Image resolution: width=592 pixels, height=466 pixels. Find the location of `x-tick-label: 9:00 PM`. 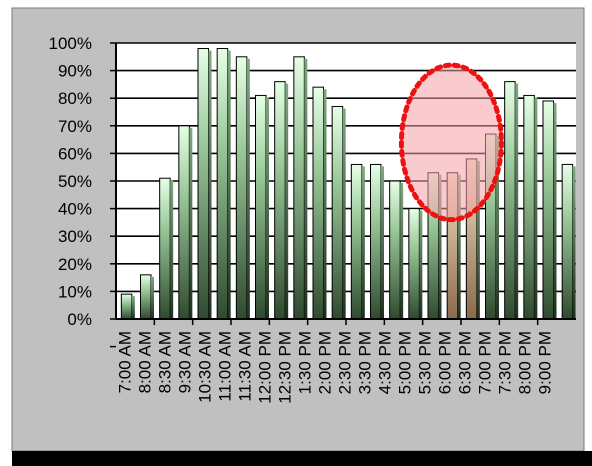

x-tick-label: 9:00 PM is located at coordinates (544, 362).